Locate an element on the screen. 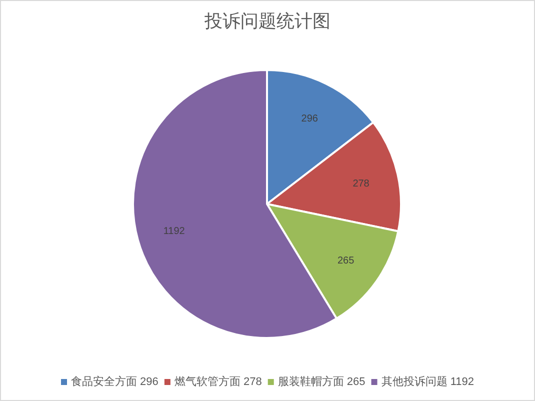  chart-title: 投诉问题统计图 is located at coordinates (267, 21).